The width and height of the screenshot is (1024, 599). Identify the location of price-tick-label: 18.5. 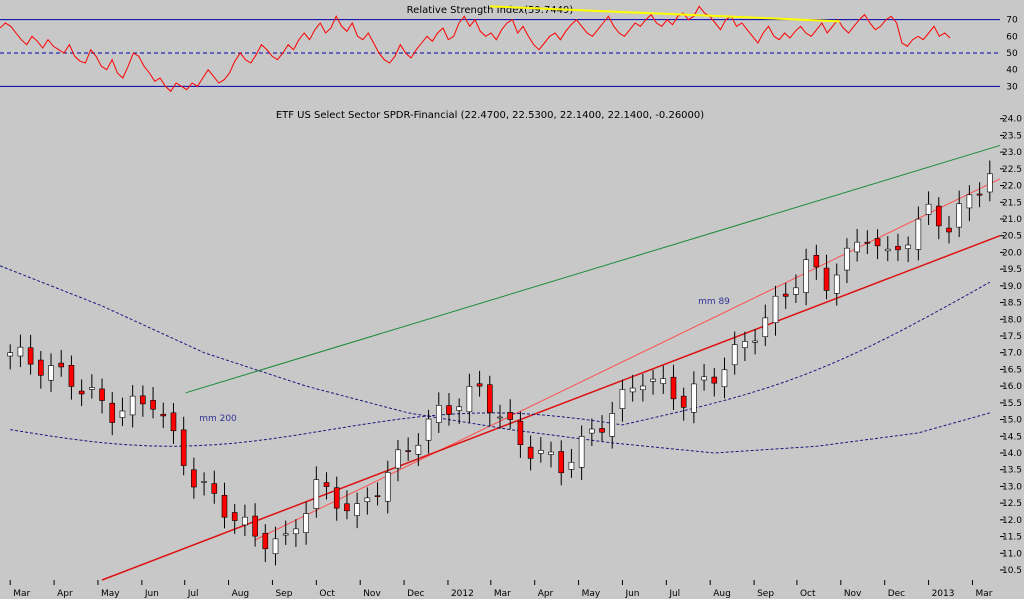
(1012, 304).